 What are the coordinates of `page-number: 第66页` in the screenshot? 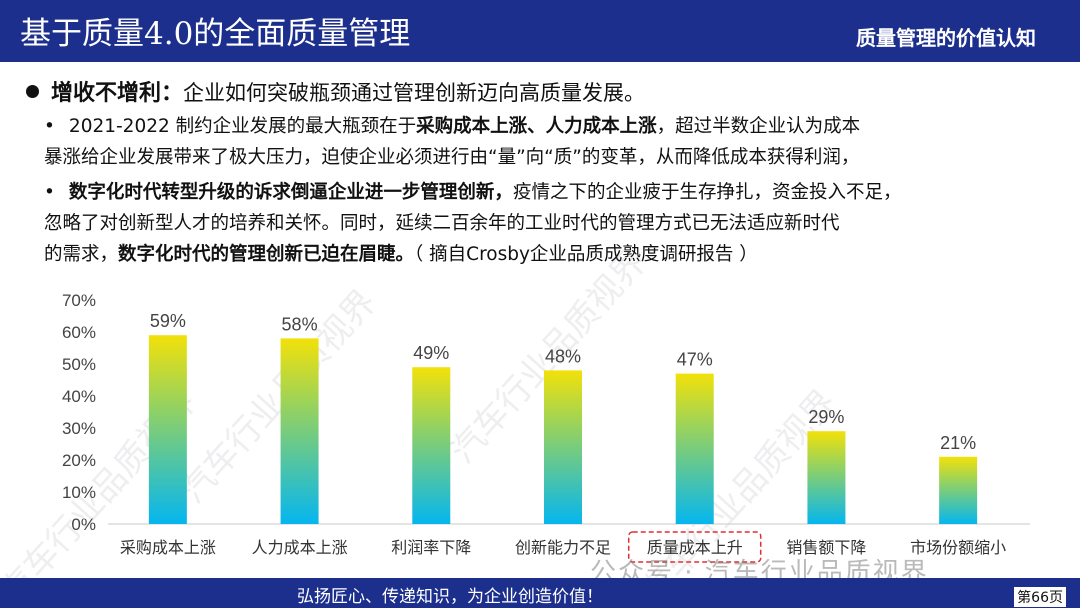 It's located at (1040, 597).